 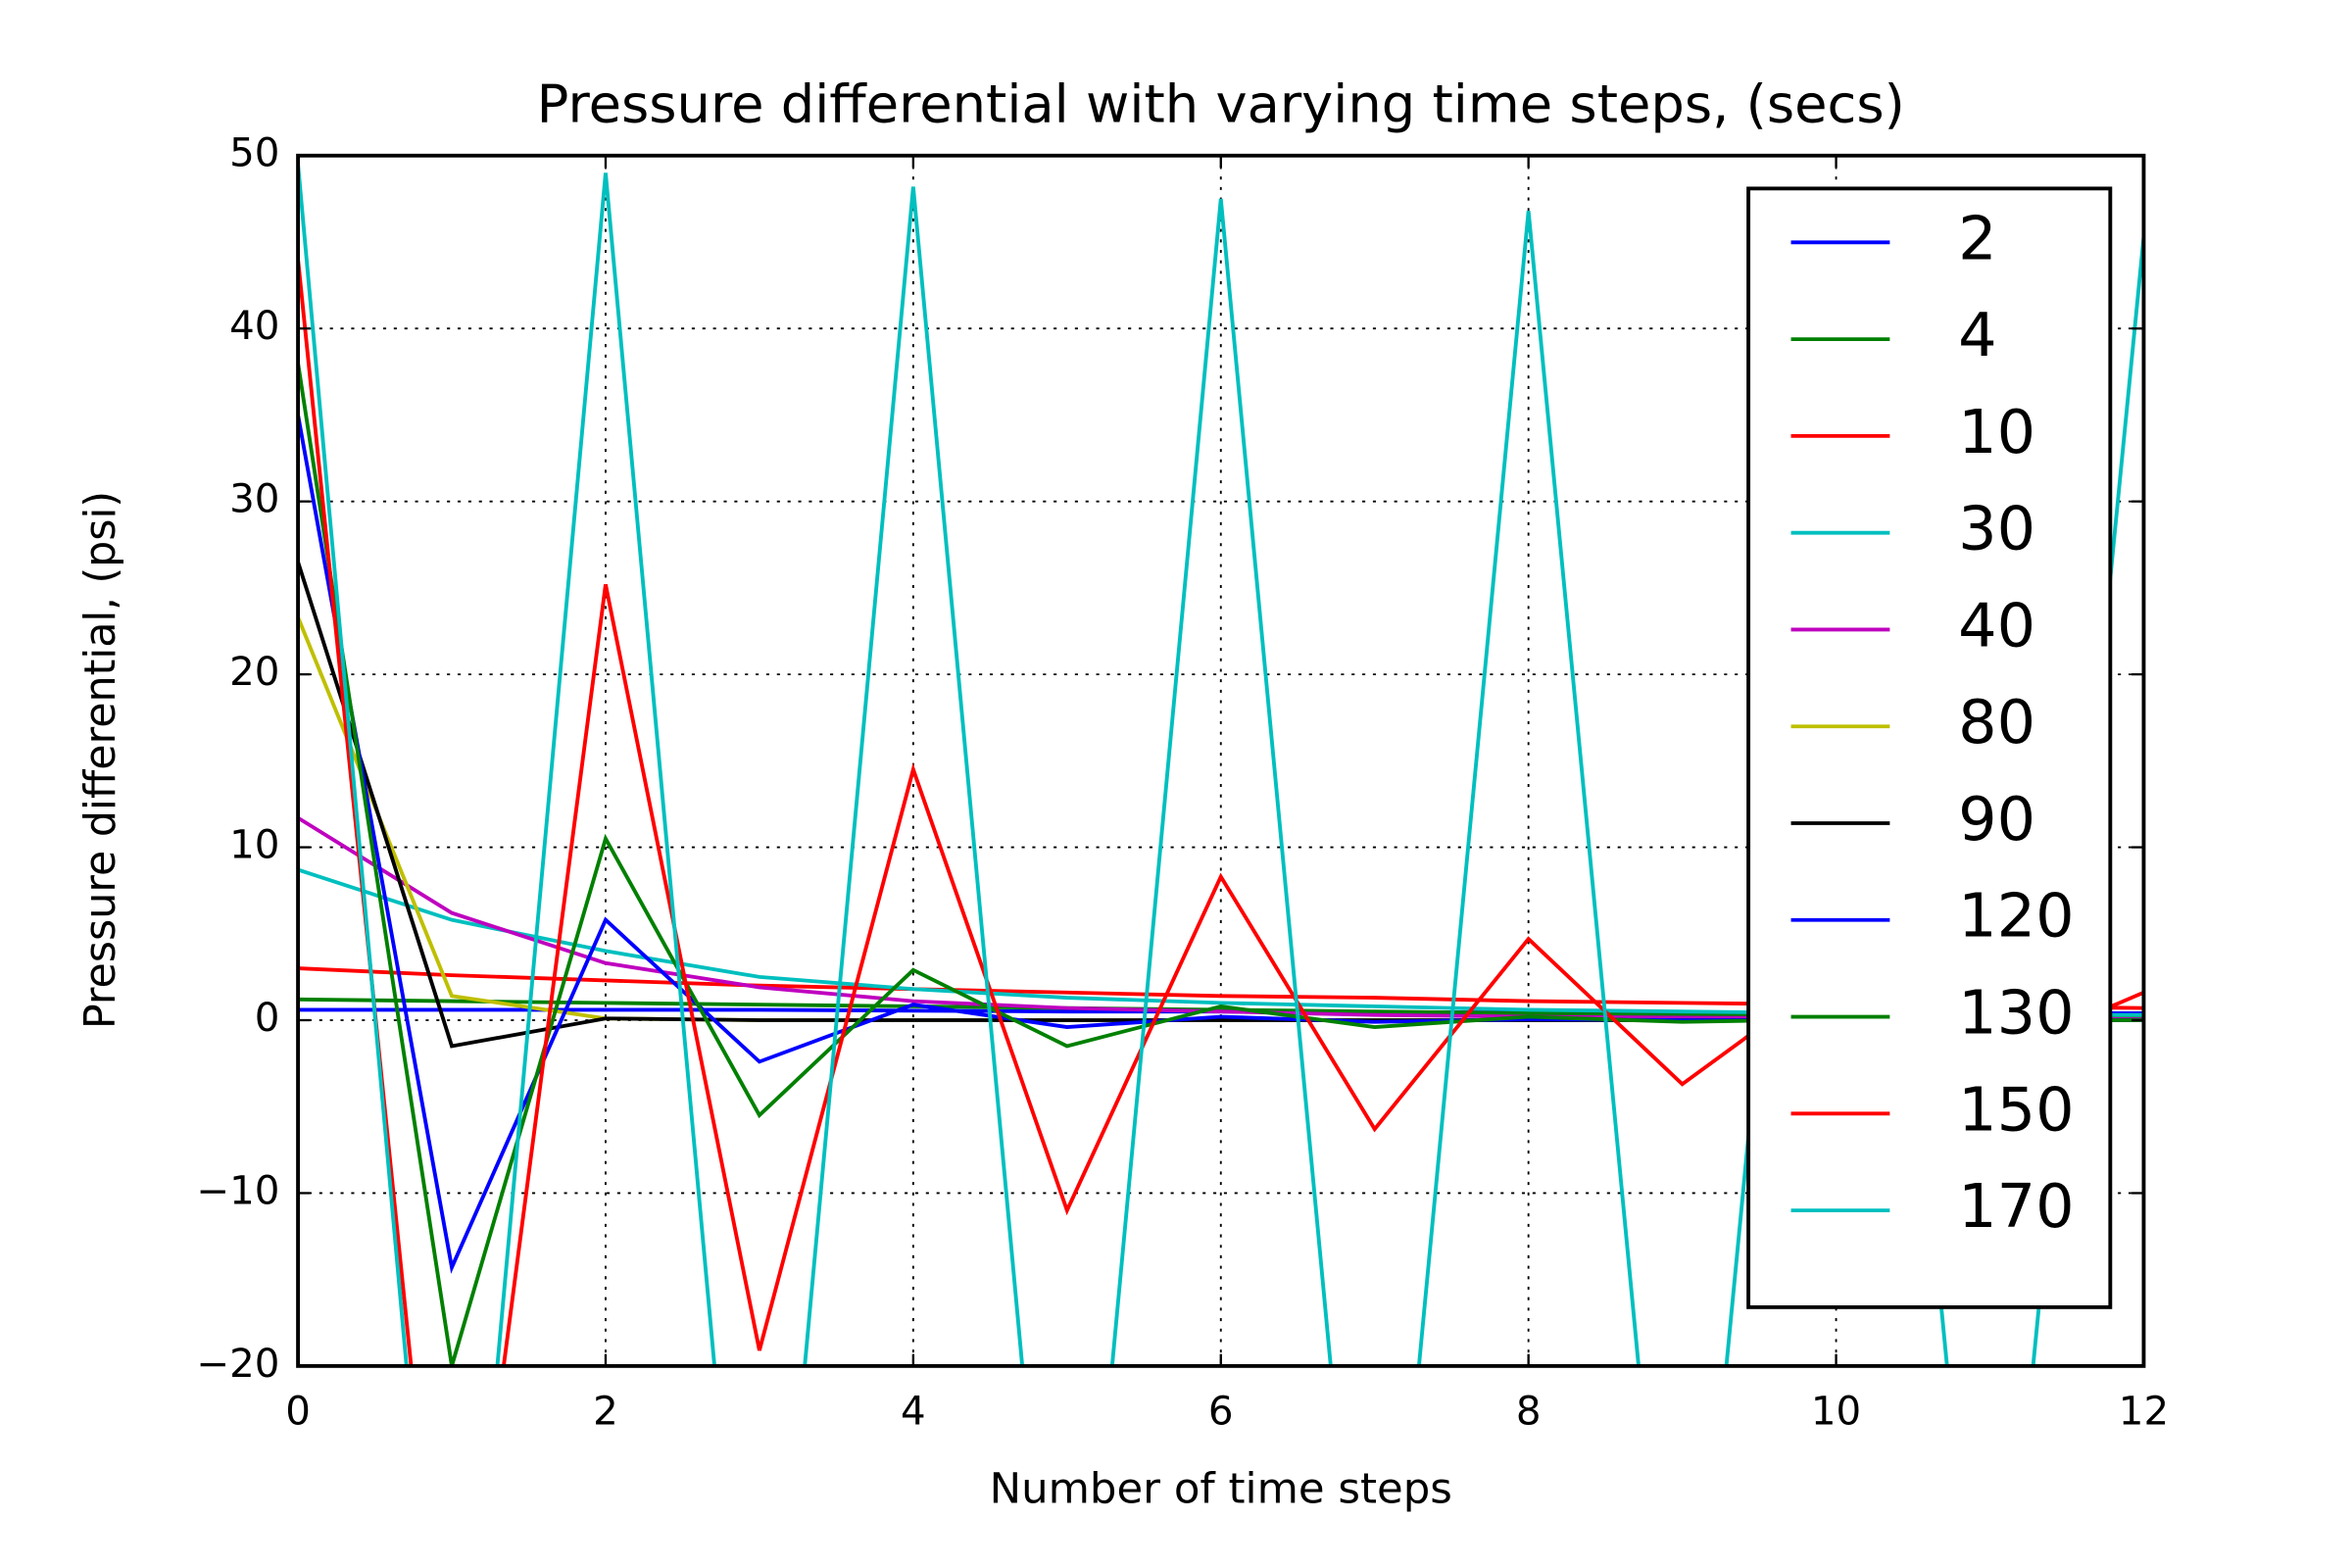 What do you see at coordinates (1996, 529) in the screenshot?
I see `legend-label: 30` at bounding box center [1996, 529].